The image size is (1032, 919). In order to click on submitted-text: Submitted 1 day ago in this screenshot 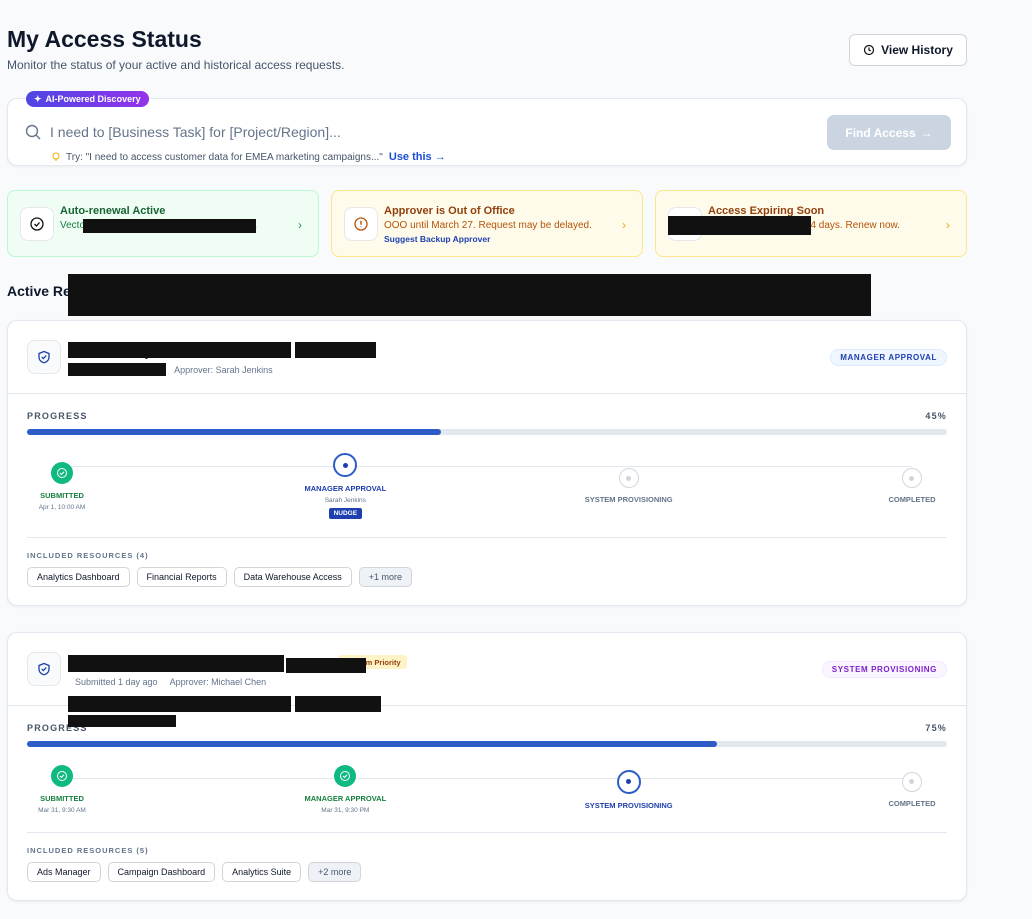, I will do `click(116, 682)`.